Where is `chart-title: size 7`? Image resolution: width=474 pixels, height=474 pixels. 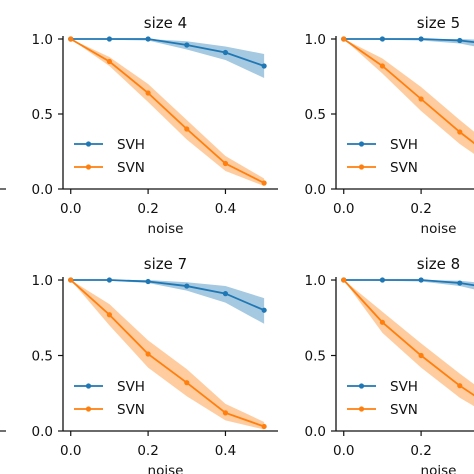 chart-title: size 7 is located at coordinates (165, 264).